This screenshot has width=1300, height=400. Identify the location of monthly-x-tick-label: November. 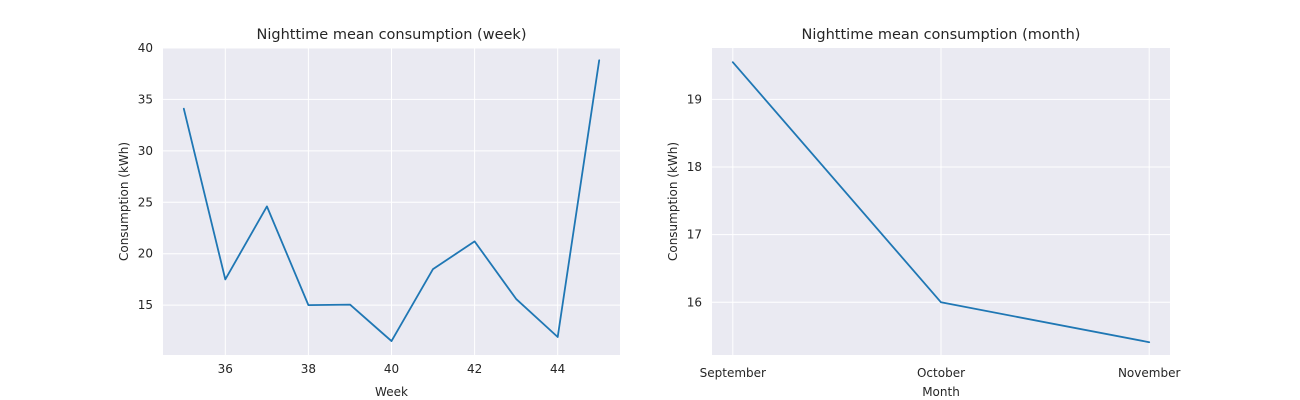
(1149, 373).